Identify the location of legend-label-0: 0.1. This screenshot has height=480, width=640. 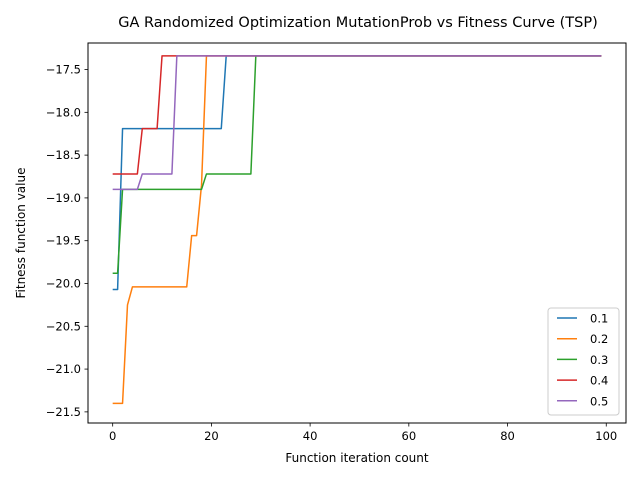
(599, 319).